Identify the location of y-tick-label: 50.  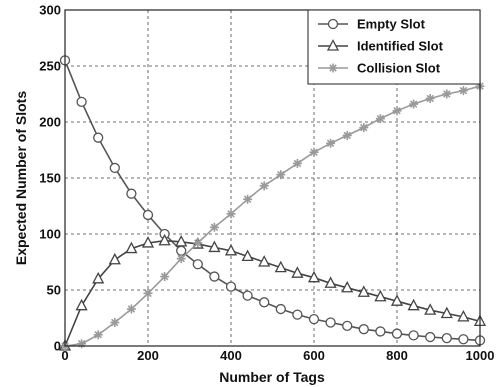
(54, 290).